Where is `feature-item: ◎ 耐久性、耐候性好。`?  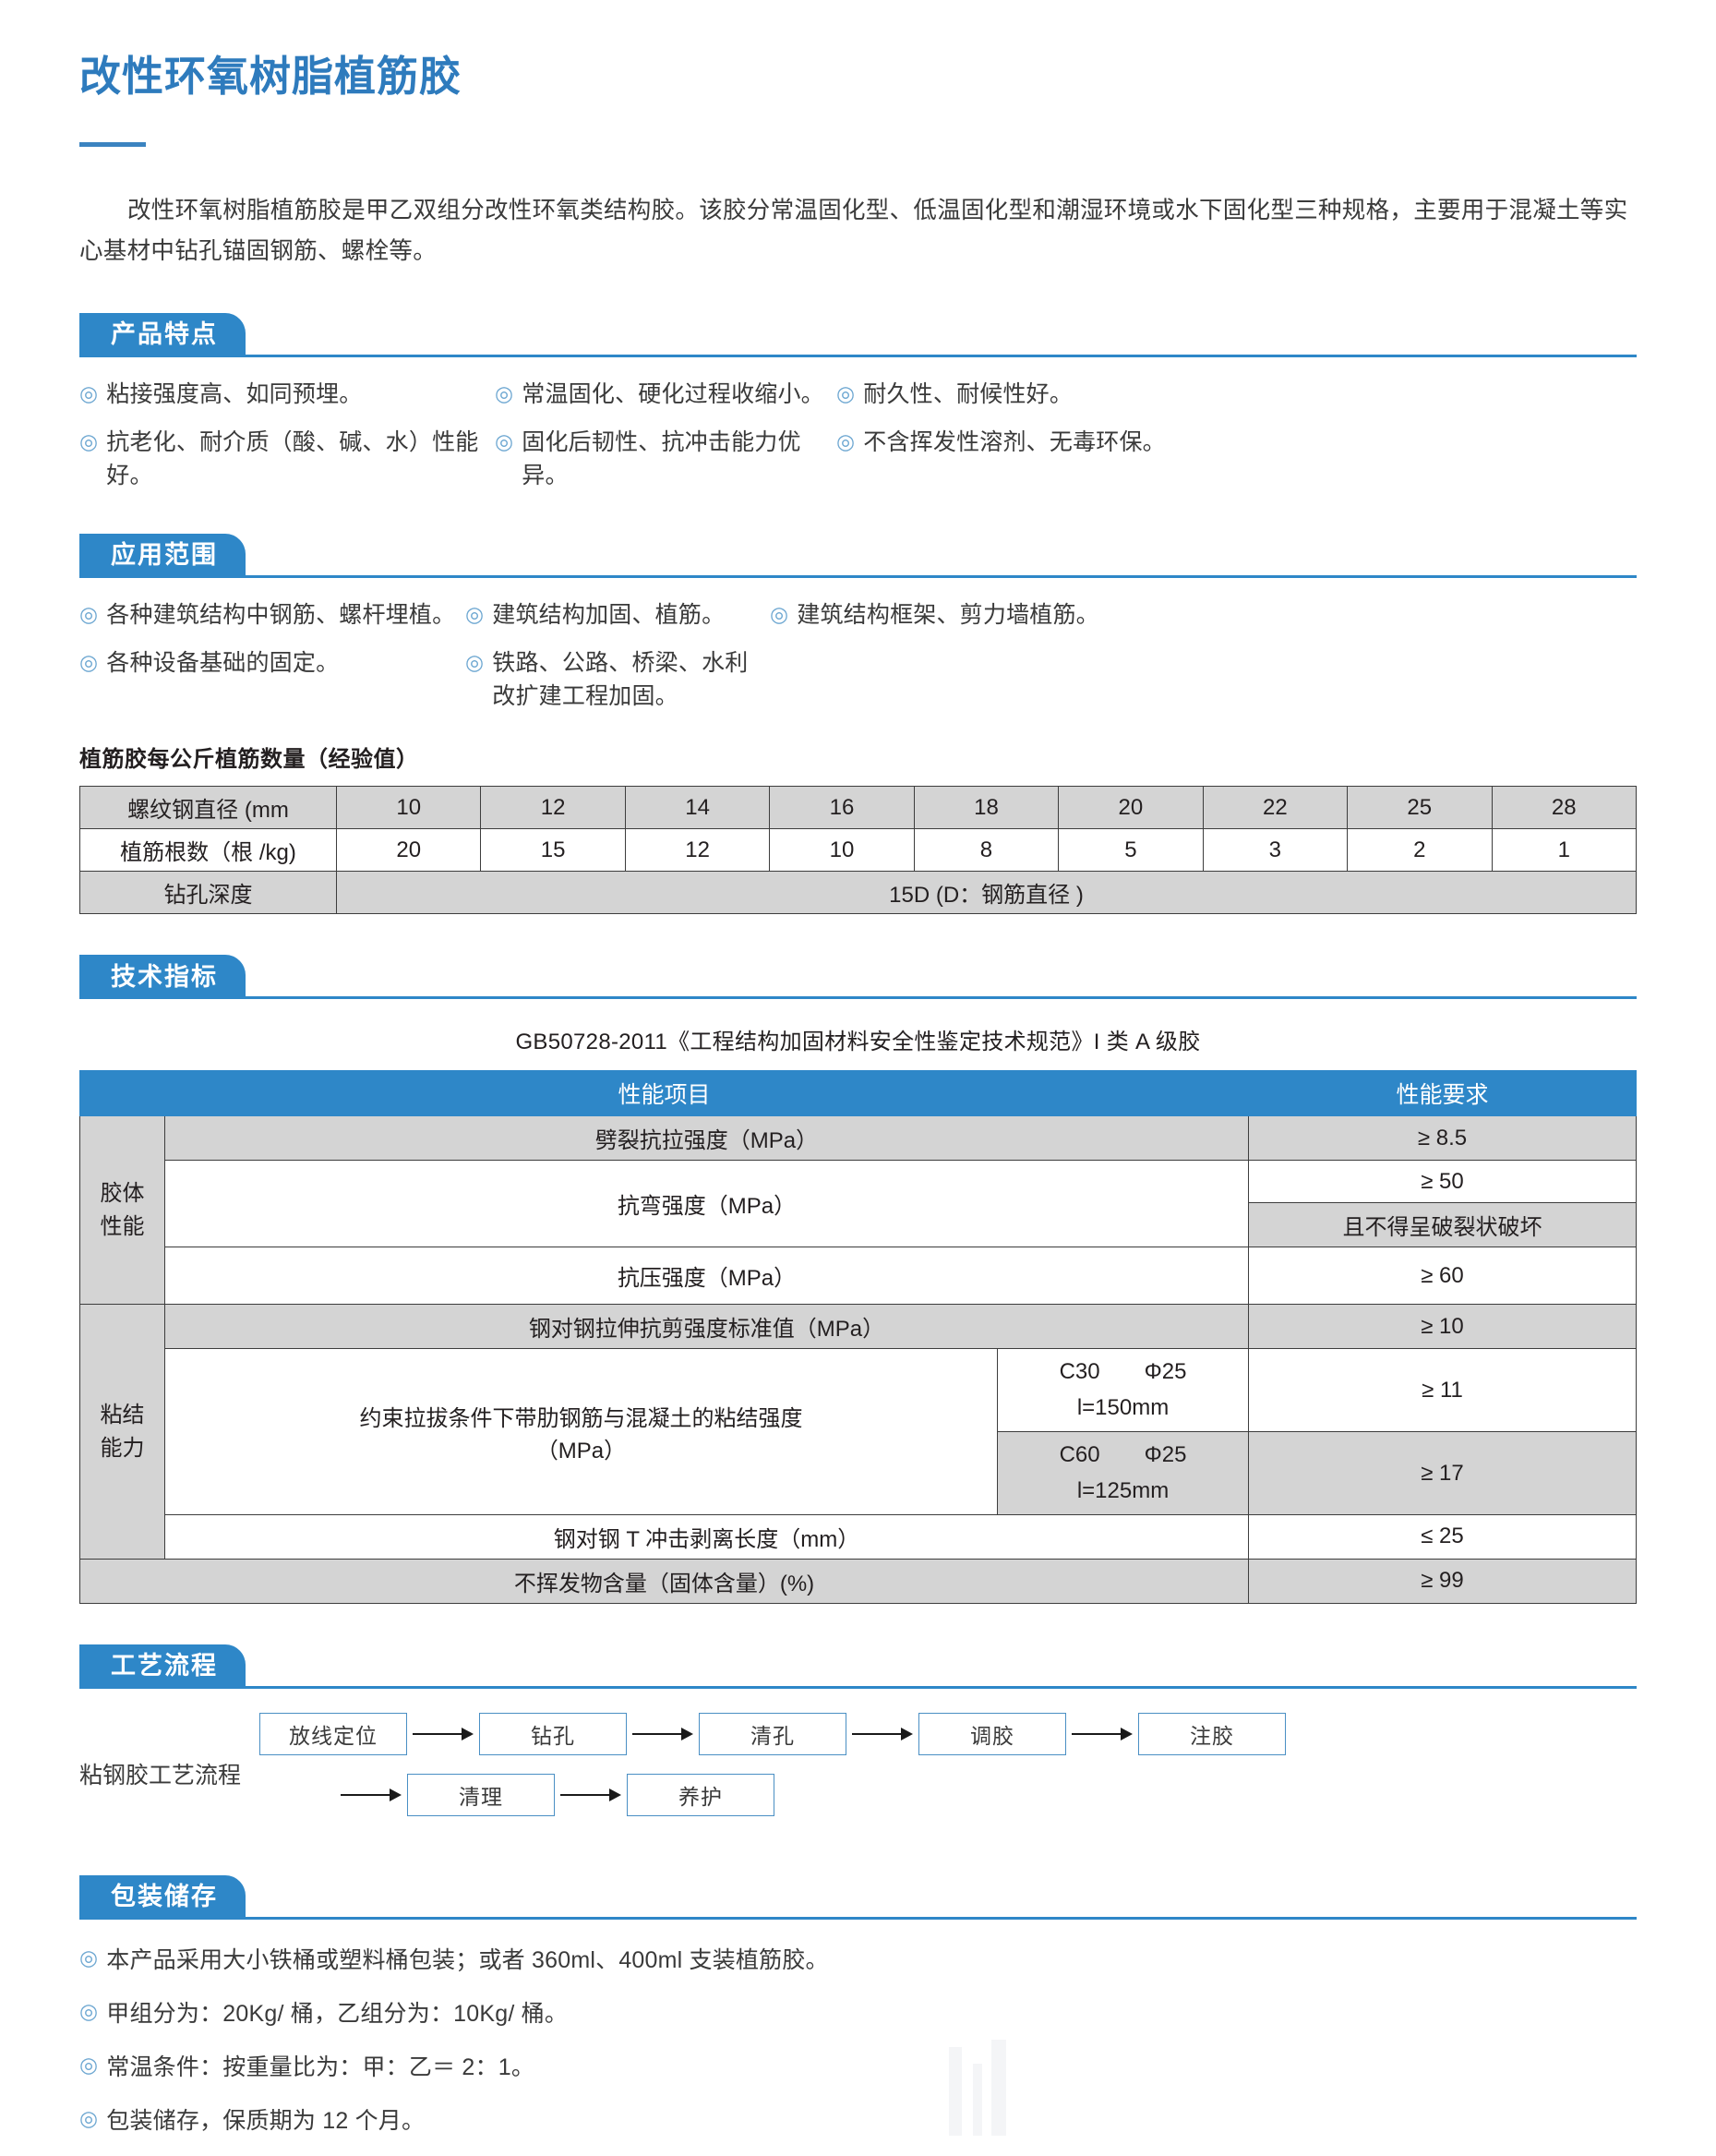
feature-item: ◎ 耐久性、耐候性好。 is located at coordinates (1236, 394).